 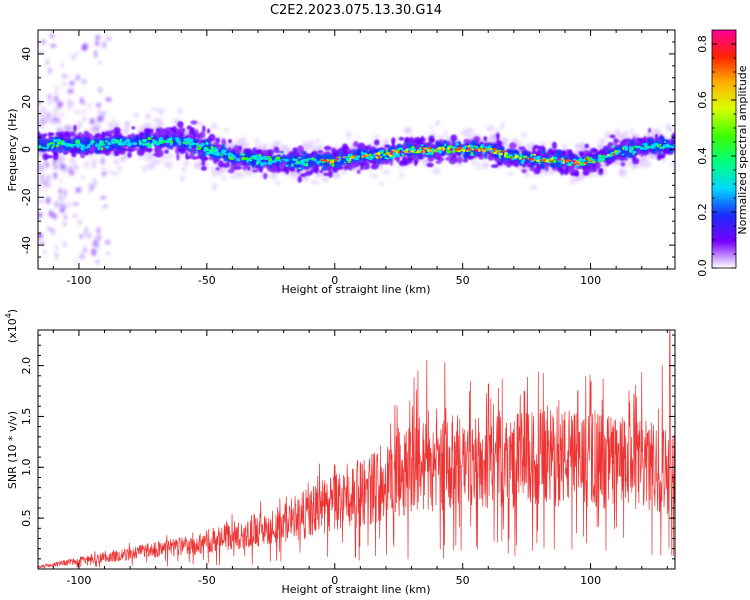 I want to click on snr-ytick-label: 0.5, so click(x=26, y=518).